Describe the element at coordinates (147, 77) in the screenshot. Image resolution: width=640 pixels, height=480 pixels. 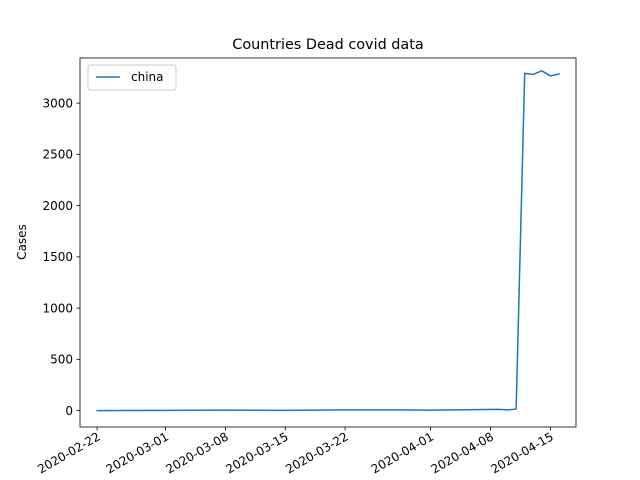
I see `legend-label-china: china` at that location.